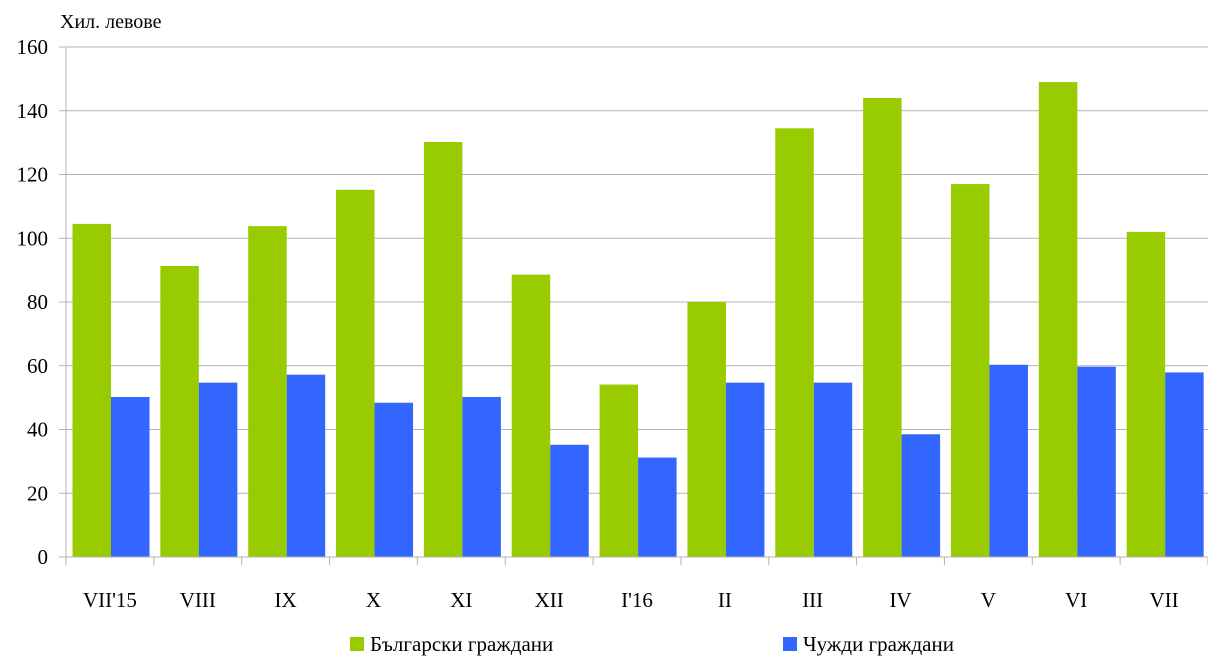 The height and width of the screenshot is (659, 1208). Describe the element at coordinates (812, 600) in the screenshot. I see `x-tick-label: III` at that location.